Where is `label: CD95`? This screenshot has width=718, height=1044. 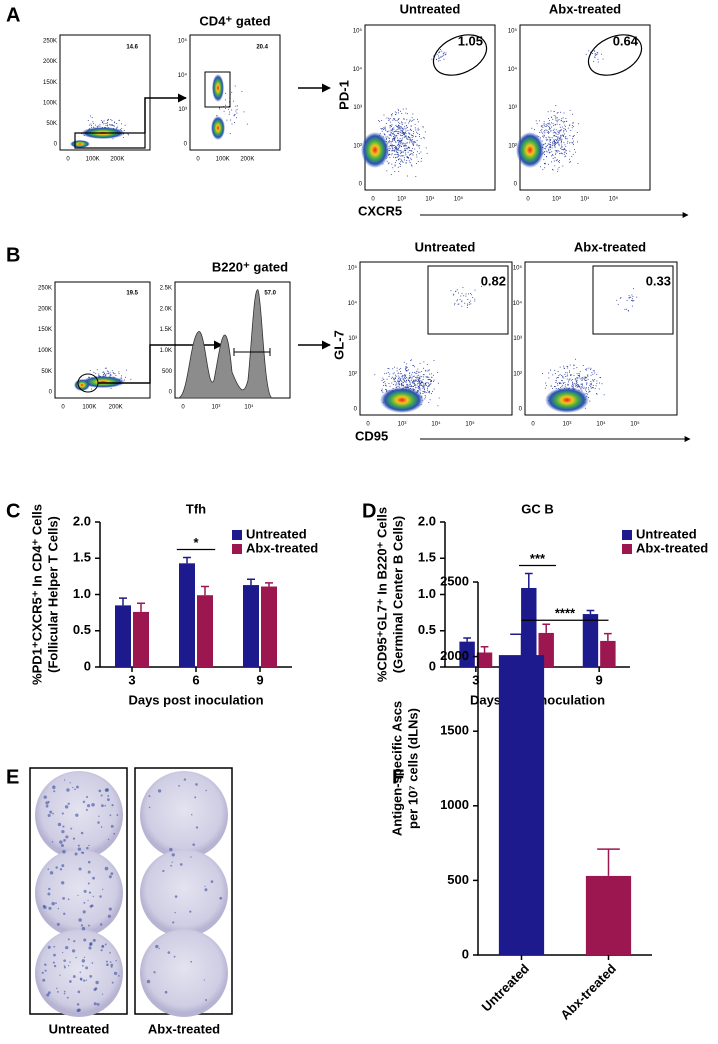 label: CD95 is located at coordinates (371, 435).